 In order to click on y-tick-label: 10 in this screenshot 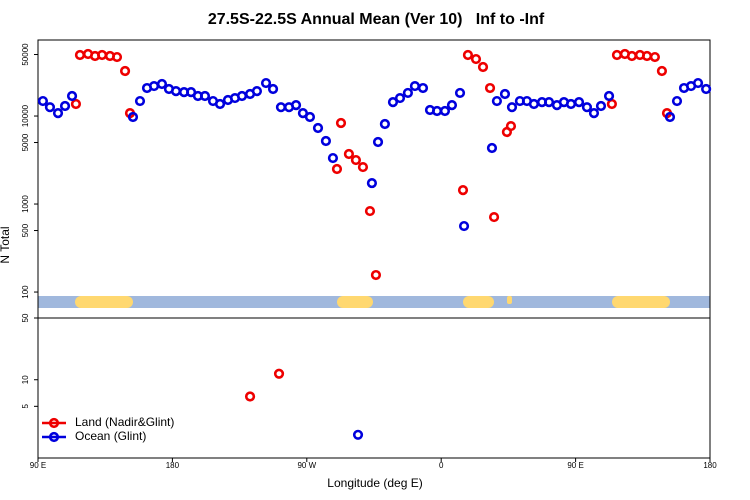, I will do `click(25, 379)`.